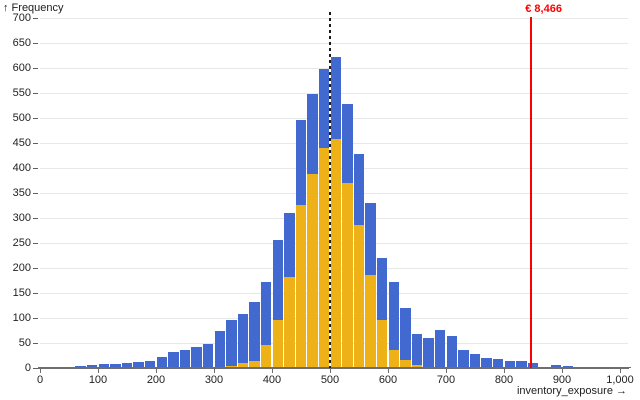 This screenshot has height=400, width=640. What do you see at coordinates (21, 293) in the screenshot?
I see `y-tick-label: 150` at bounding box center [21, 293].